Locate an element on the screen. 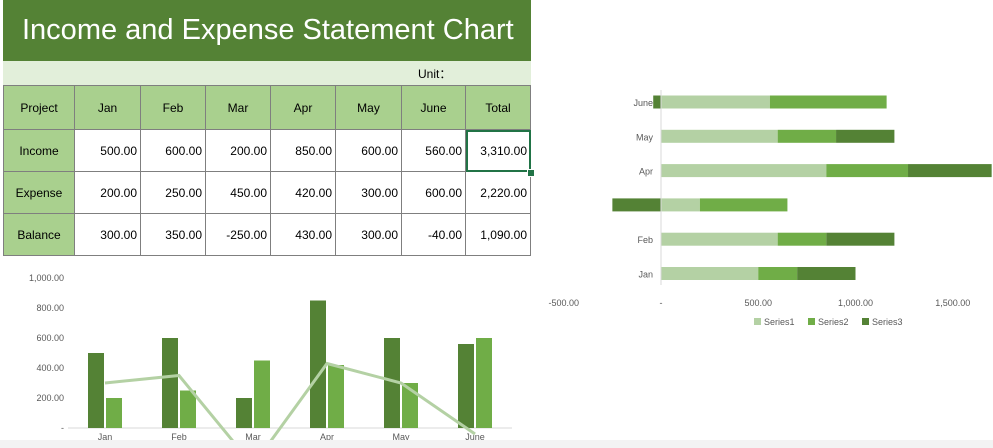 Image resolution: width=993 pixels, height=448 pixels. sheet-title: Income and Expense Statement Chart is located at coordinates (268, 30).